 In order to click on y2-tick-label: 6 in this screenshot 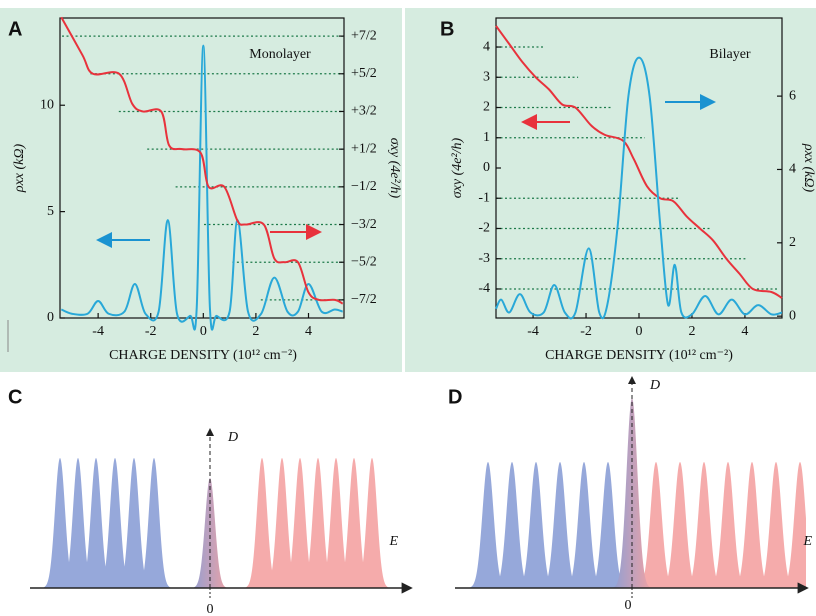, I will do `click(792, 95)`.